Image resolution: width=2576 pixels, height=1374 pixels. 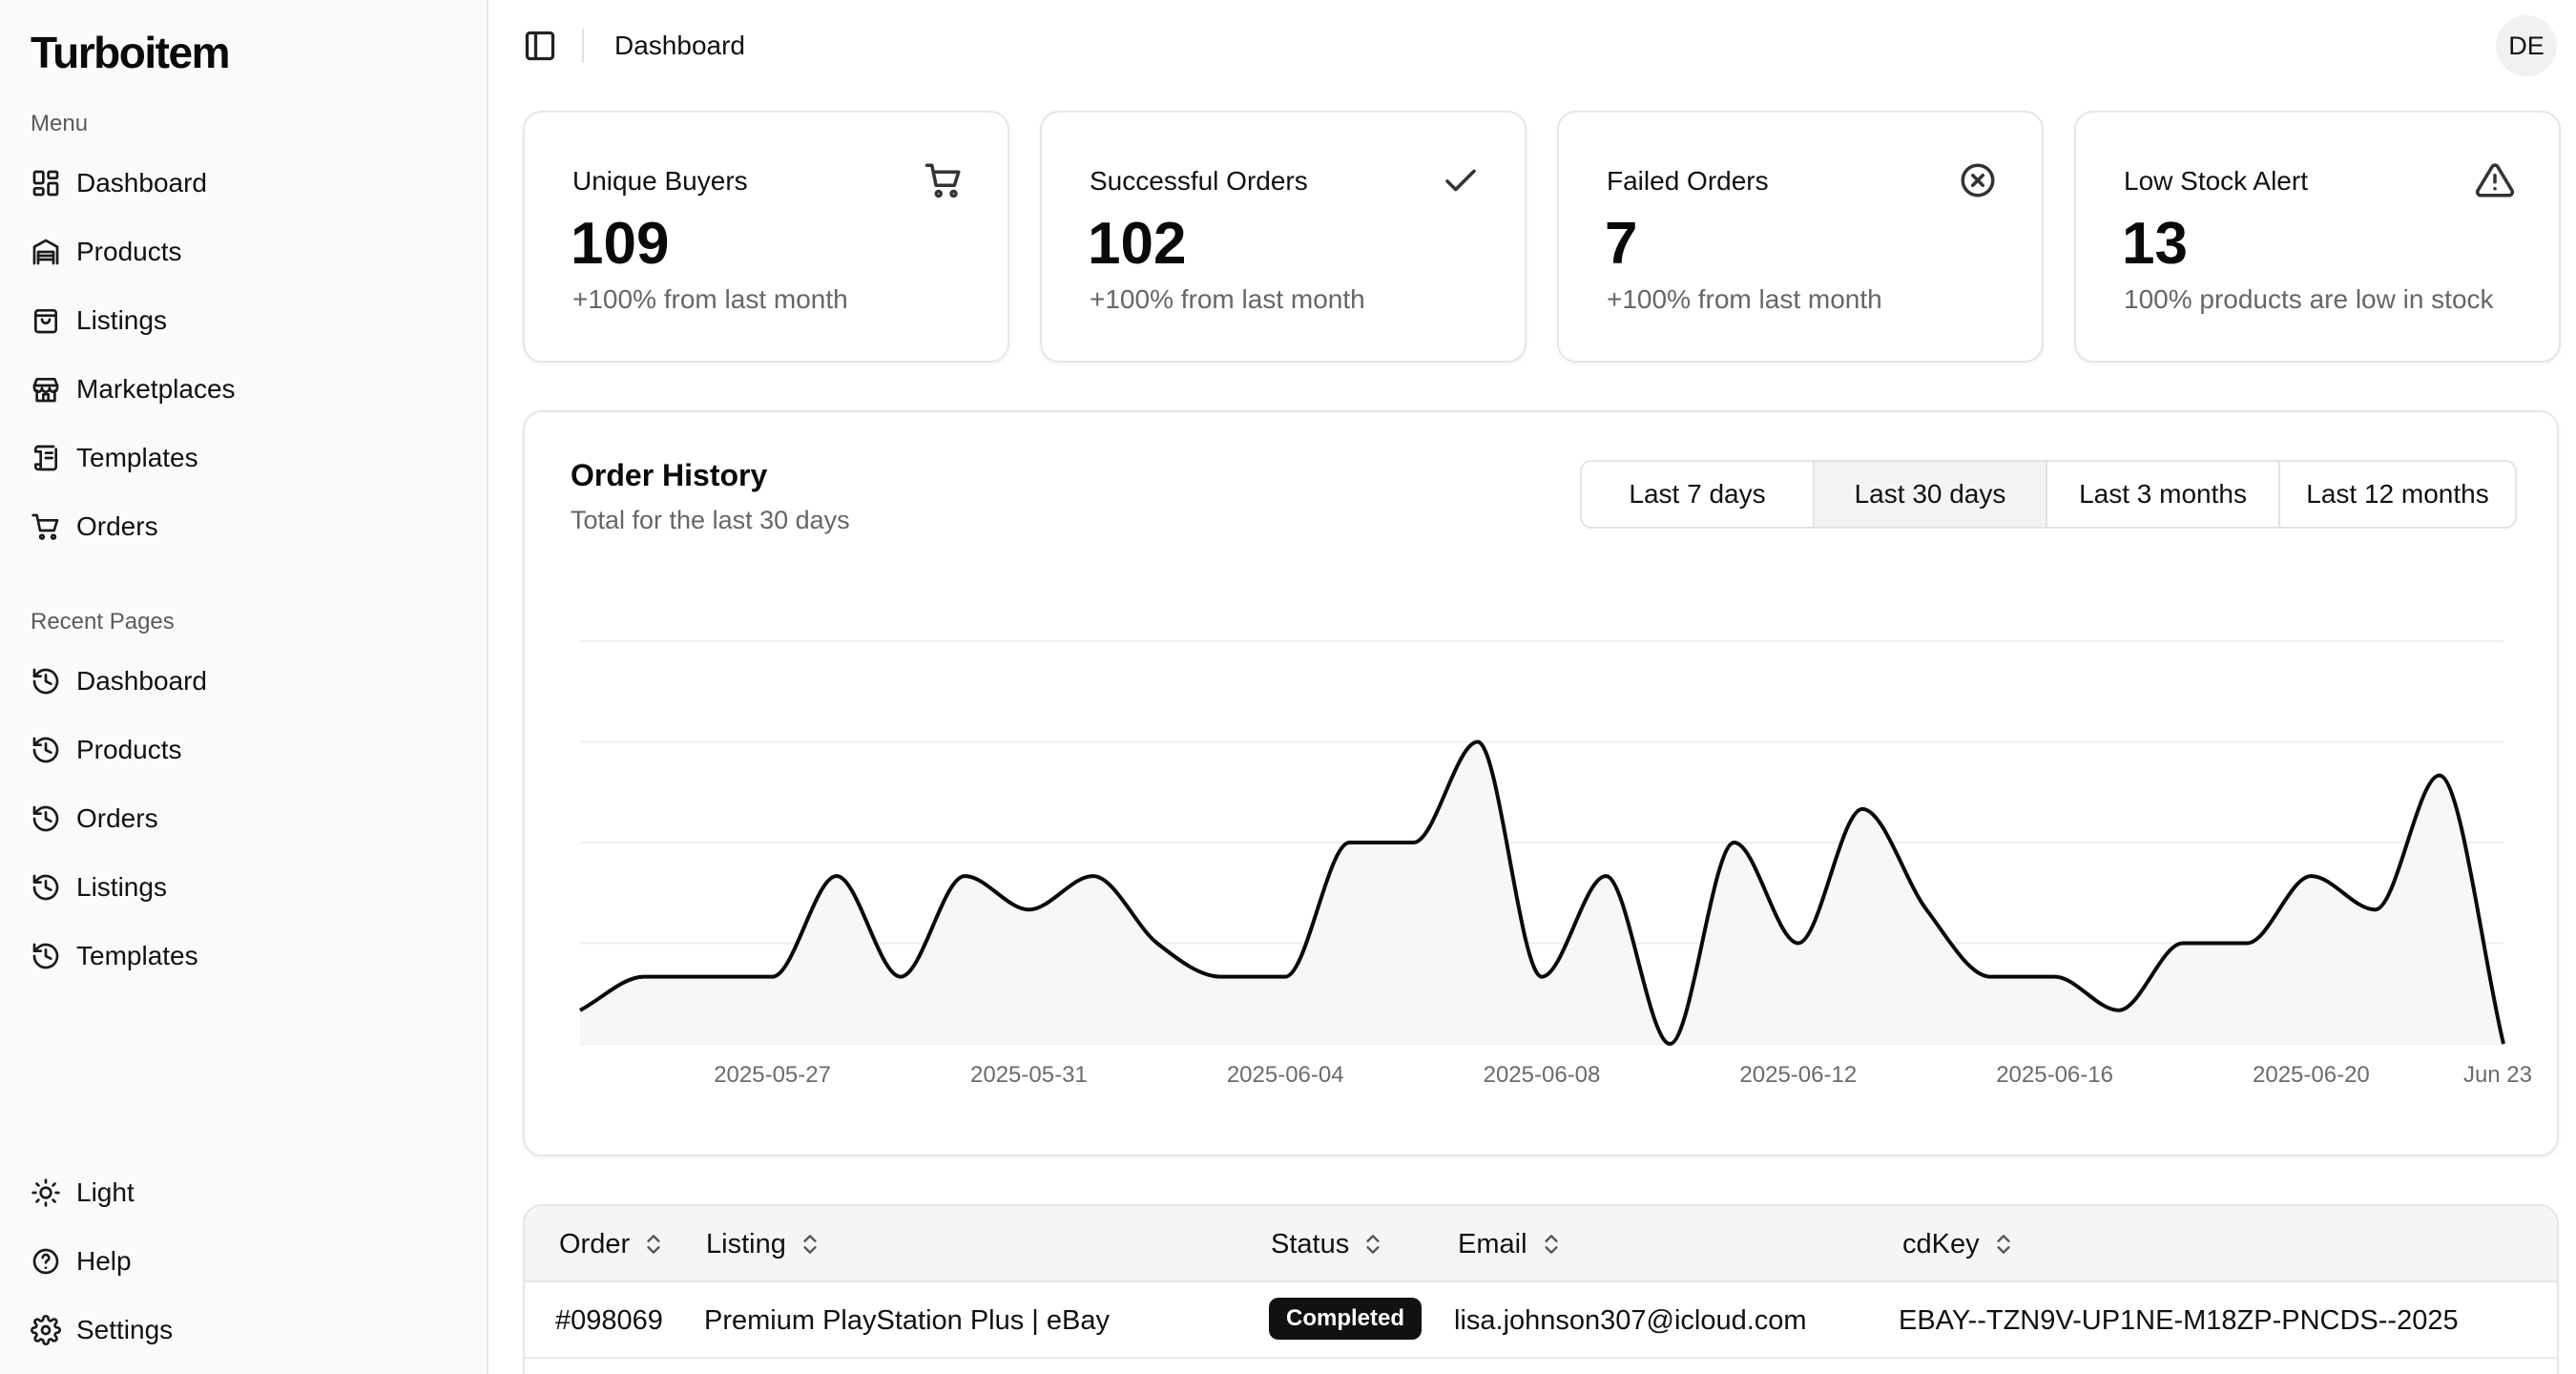 What do you see at coordinates (2497, 1075) in the screenshot?
I see `x-tick-label: Jun 23` at bounding box center [2497, 1075].